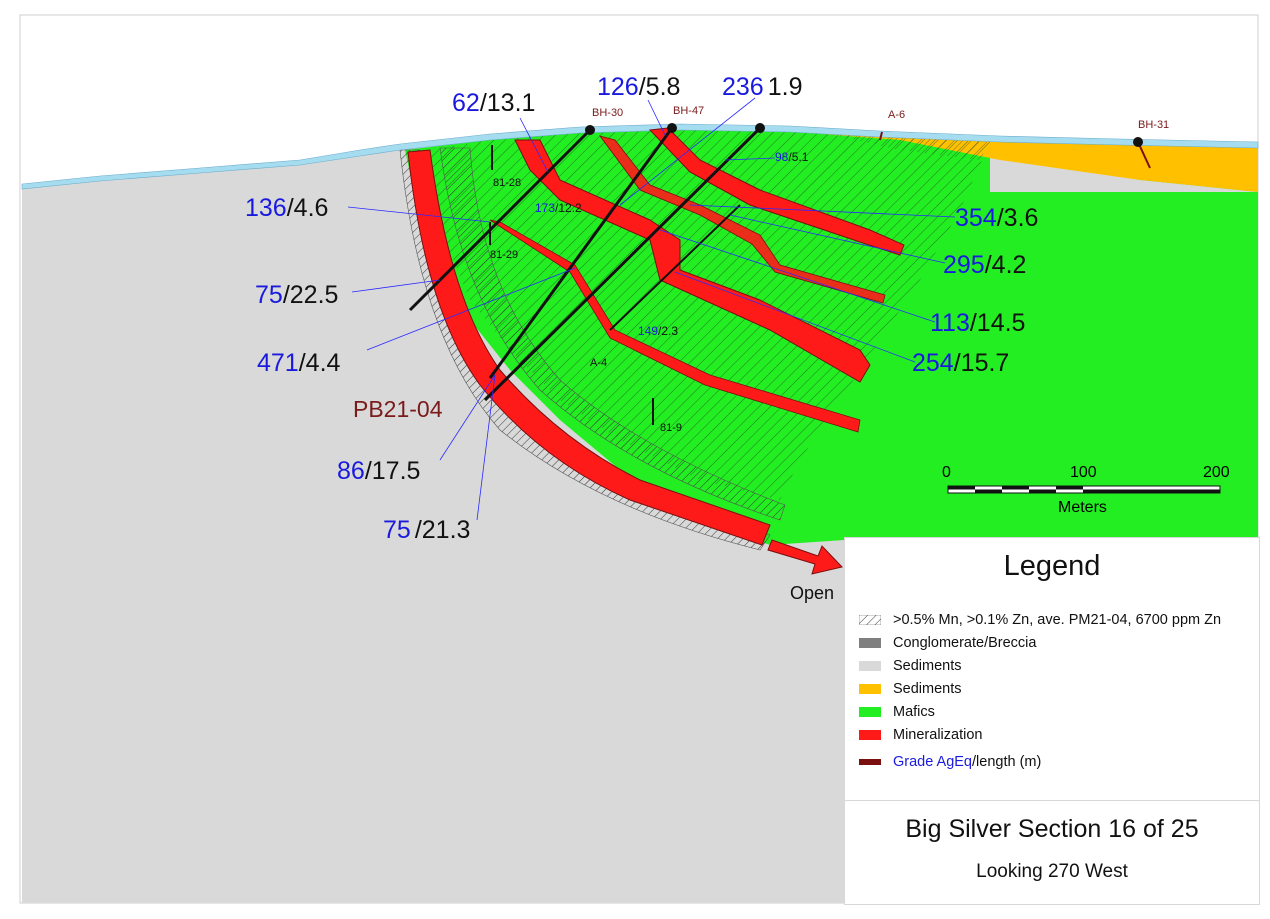 This screenshot has width=1270, height=919. Describe the element at coordinates (880, 118) in the screenshot. I see `hole-labels: BH-30 BH-47 A-6 BH-31` at that location.